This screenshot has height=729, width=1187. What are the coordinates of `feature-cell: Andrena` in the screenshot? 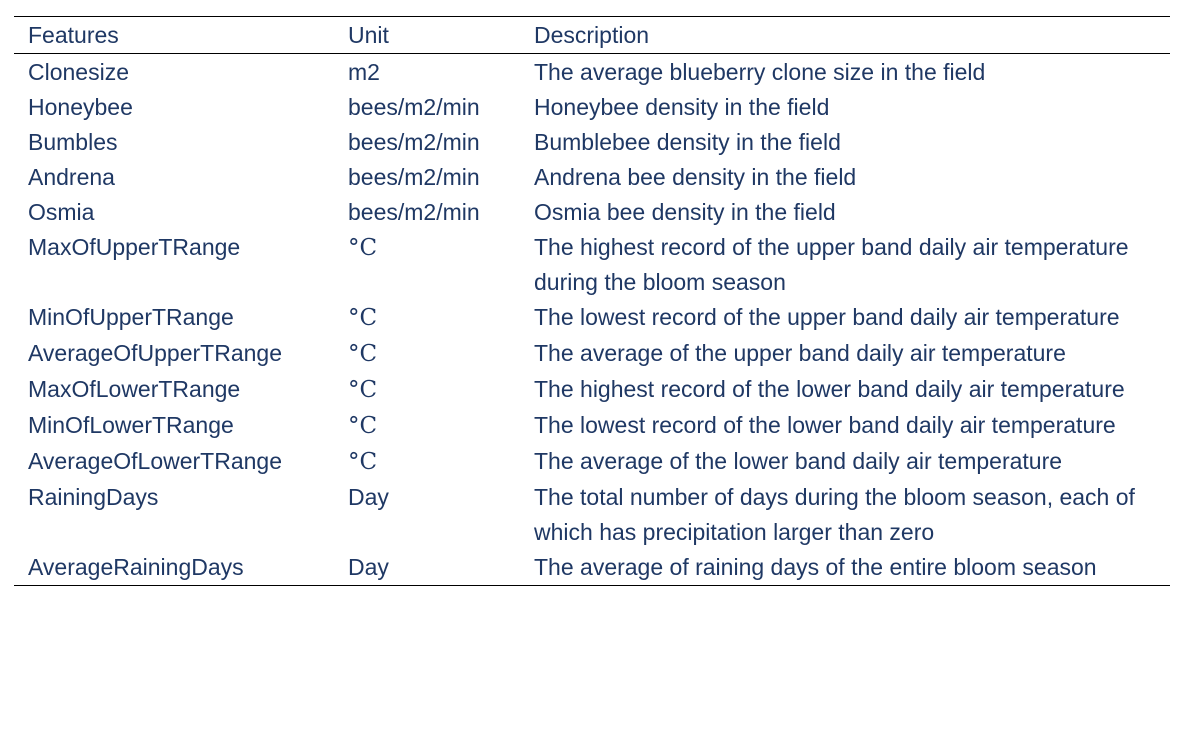 It's located at (71, 177).